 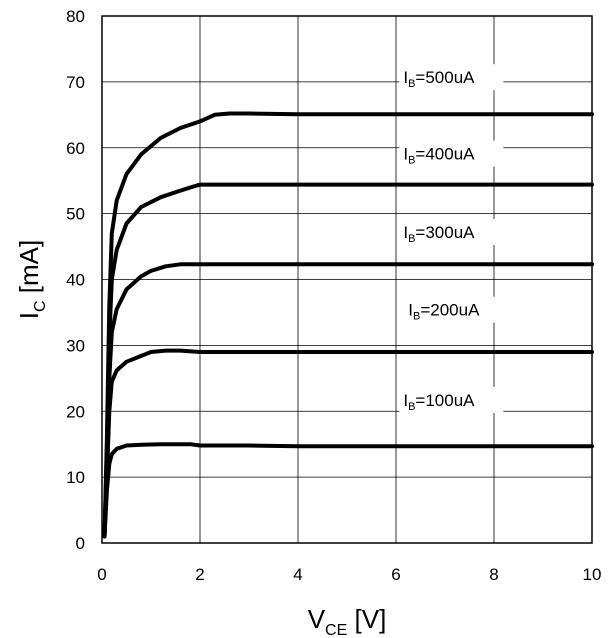 What do you see at coordinates (31, 279) in the screenshot?
I see `y-axis-title: IC [mA]` at bounding box center [31, 279].